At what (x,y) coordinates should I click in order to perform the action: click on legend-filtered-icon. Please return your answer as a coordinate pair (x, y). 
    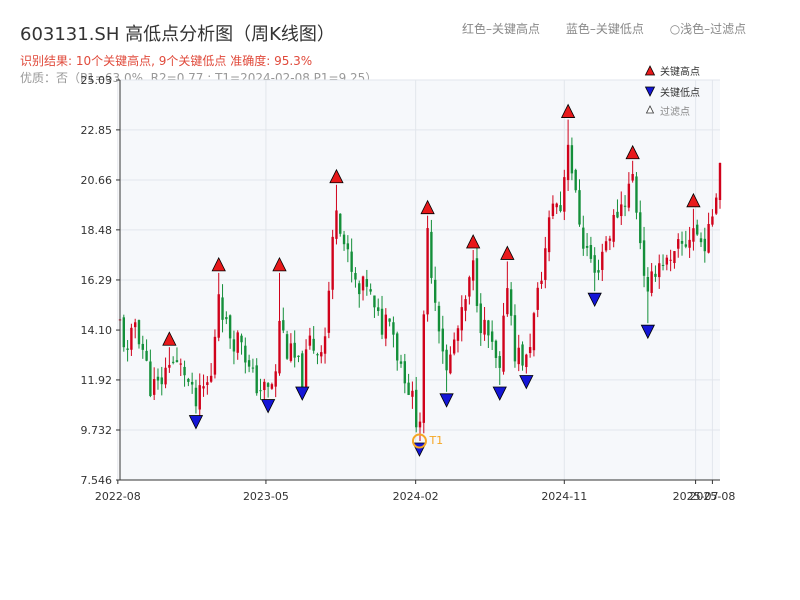
    Looking at the image, I should click on (650, 109).